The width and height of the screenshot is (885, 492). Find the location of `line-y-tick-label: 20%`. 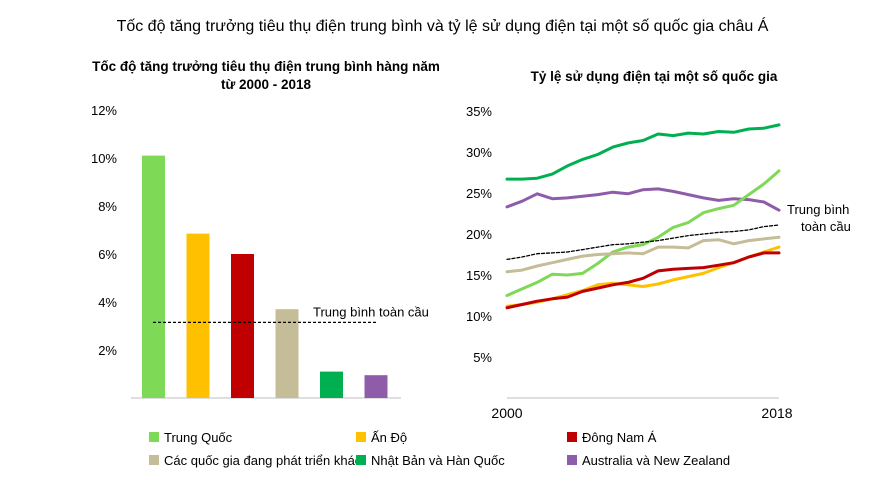

line-y-tick-label: 20% is located at coordinates (479, 234).